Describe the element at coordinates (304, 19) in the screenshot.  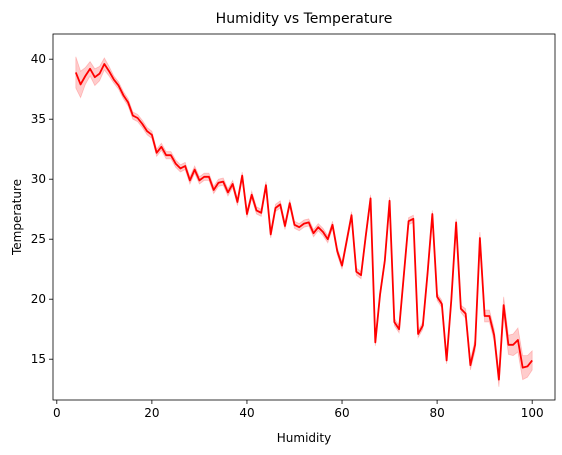
I see `chart-title: Humidity vs Temperature` at that location.